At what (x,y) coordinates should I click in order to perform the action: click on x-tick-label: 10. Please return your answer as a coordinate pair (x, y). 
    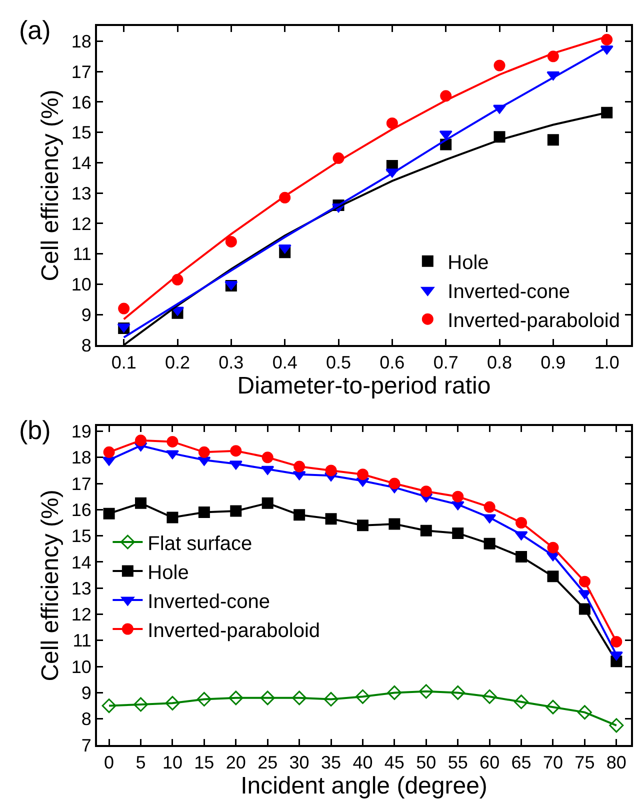
    Looking at the image, I should click on (172, 762).